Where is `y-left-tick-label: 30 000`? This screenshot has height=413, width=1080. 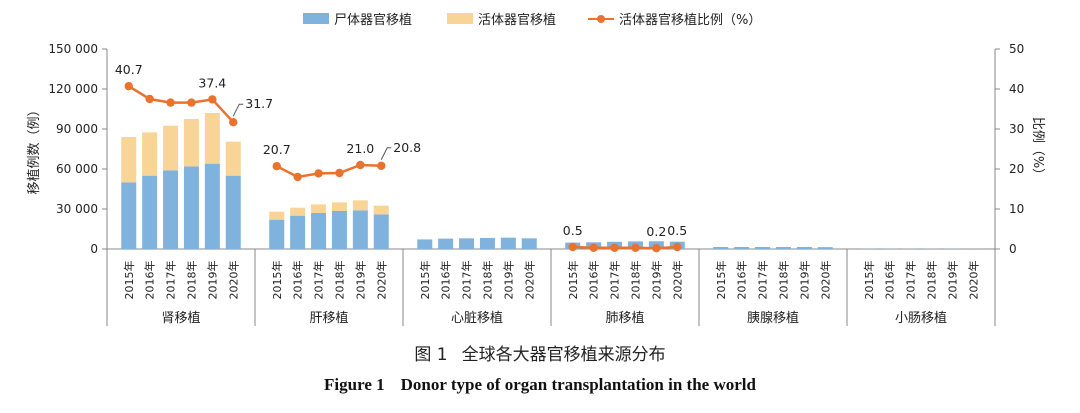
y-left-tick-label: 30 000 is located at coordinates (77, 209).